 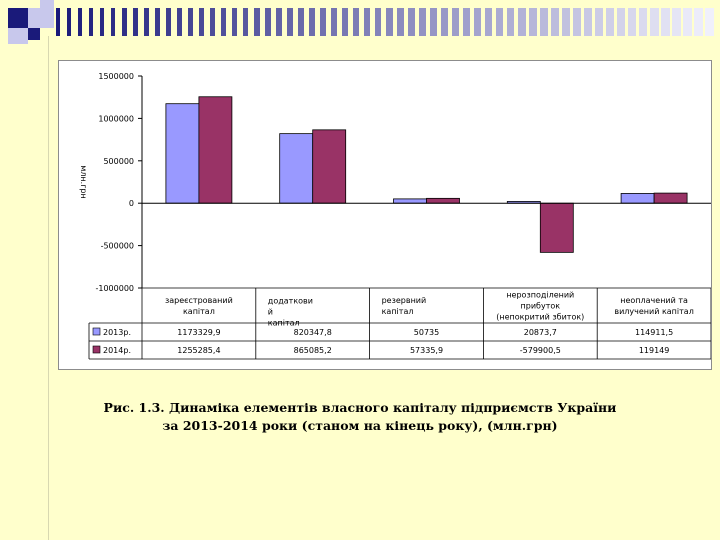 What do you see at coordinates (540, 295) in the screenshot?
I see `category-label: нерозподілений` at bounding box center [540, 295].